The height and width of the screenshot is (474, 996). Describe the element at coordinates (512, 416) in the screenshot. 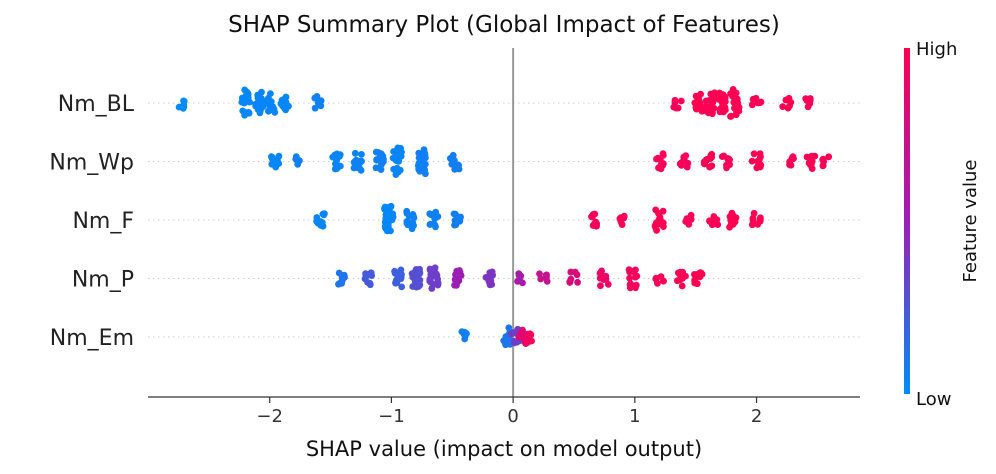

I see `x-tick-label: 0` at that location.